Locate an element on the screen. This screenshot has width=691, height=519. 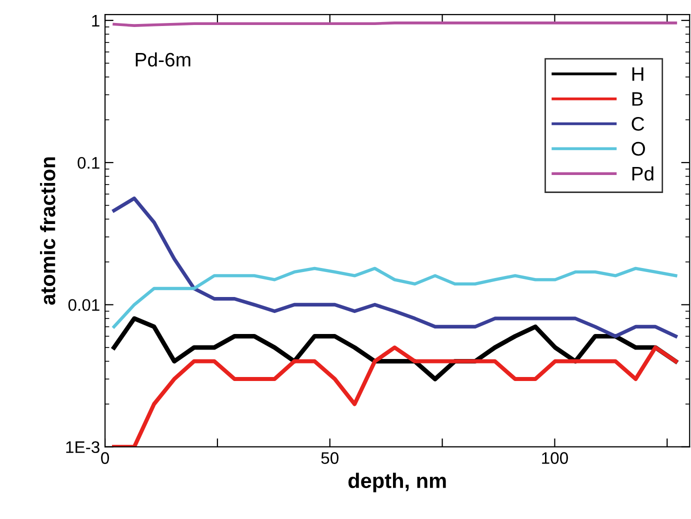
y-tick-label: 1 is located at coordinates (96, 20).